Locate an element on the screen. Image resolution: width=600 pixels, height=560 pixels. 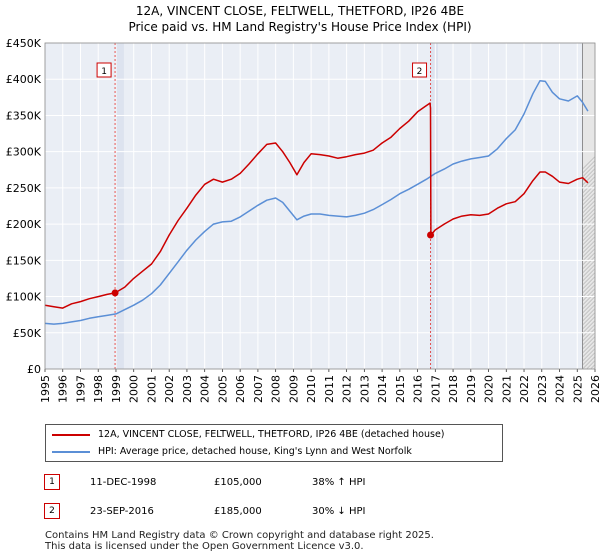
x-tick-label: 2010 is located at coordinates (311, 389).